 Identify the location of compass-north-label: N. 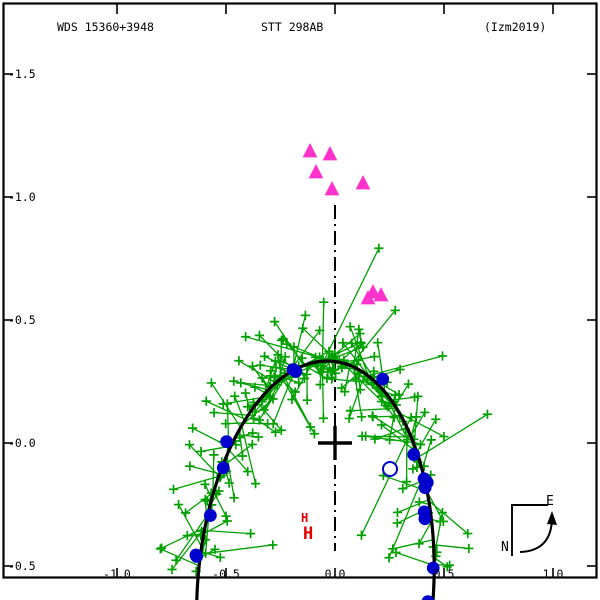
(505, 547).